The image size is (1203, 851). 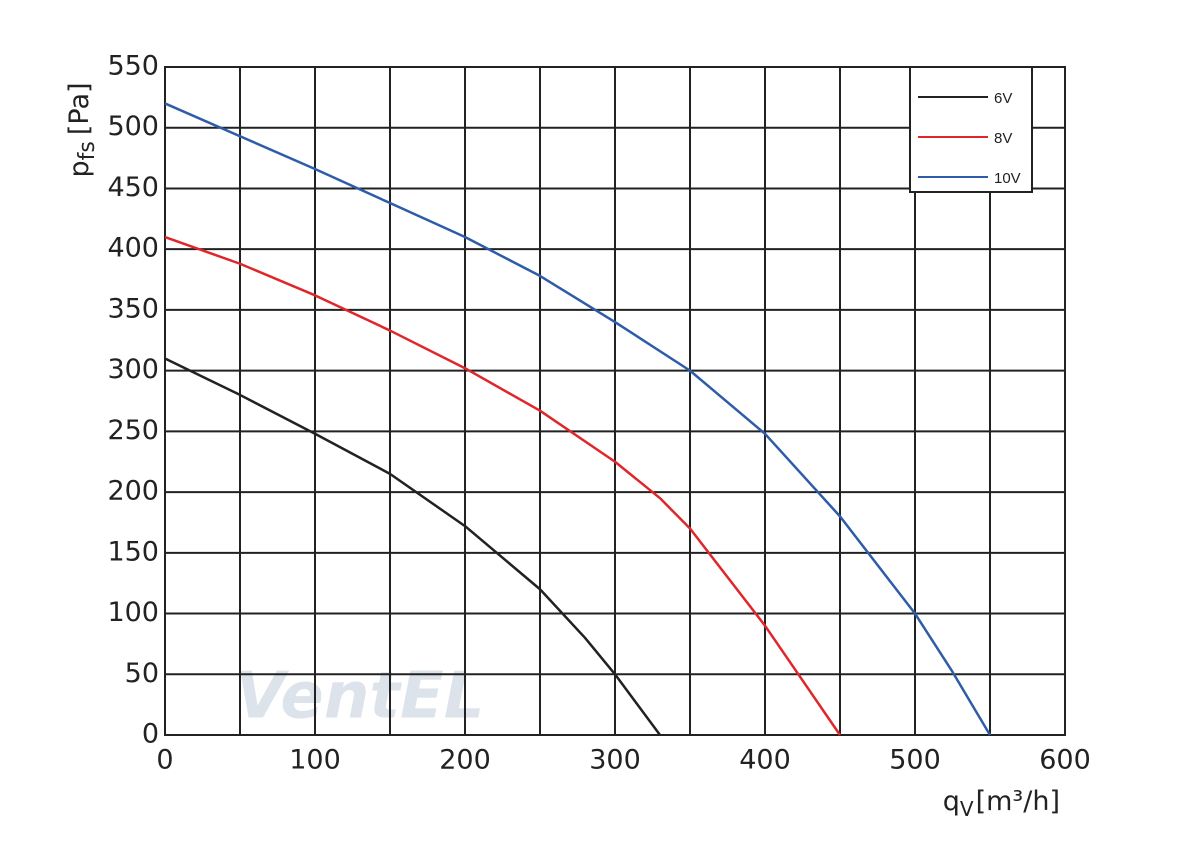 I want to click on y-axis-label: pfs [Pa], so click(x=82, y=129).